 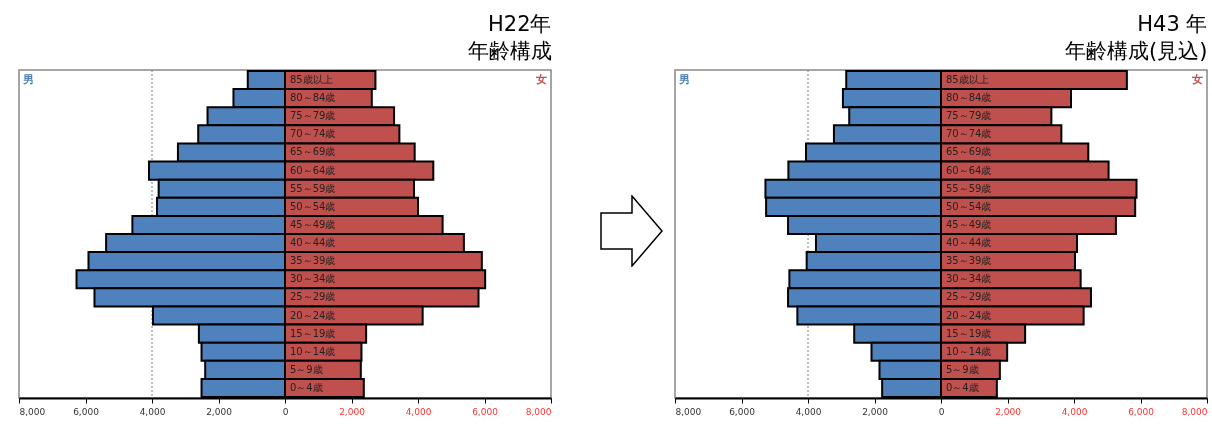 I want to click on chart-subtitle: 年齢構成, so click(x=509, y=50).